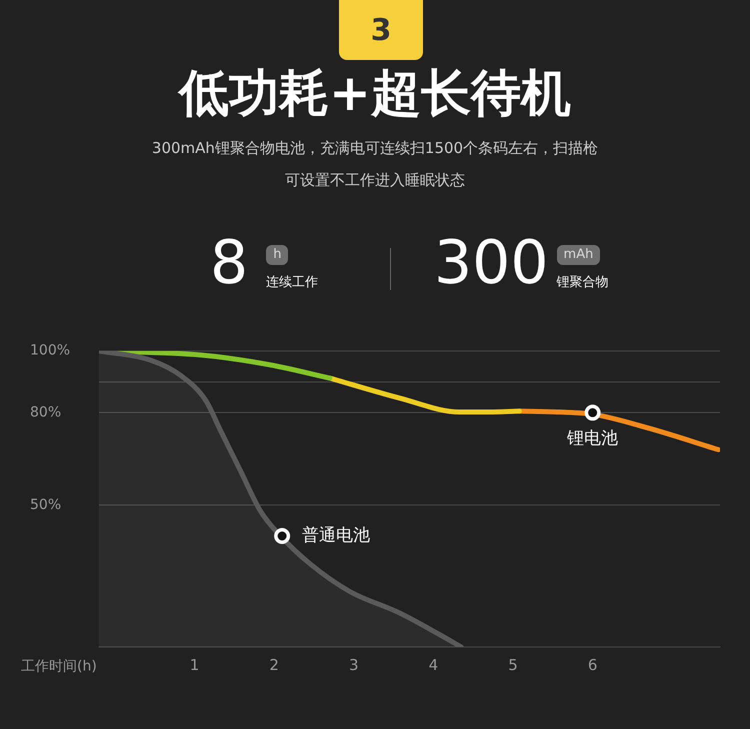 The image size is (750, 729). I want to click on chart-subtitle: 300mAh锂聚合物电池，充满电可连续扫1500个条码左右，扫描枪, so click(375, 148).